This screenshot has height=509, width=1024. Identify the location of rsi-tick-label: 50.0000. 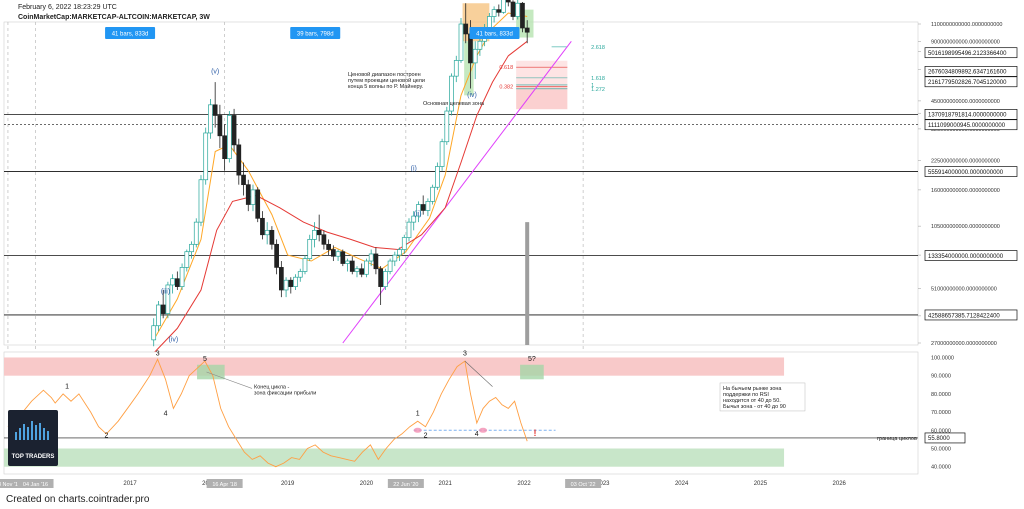
(941, 450).